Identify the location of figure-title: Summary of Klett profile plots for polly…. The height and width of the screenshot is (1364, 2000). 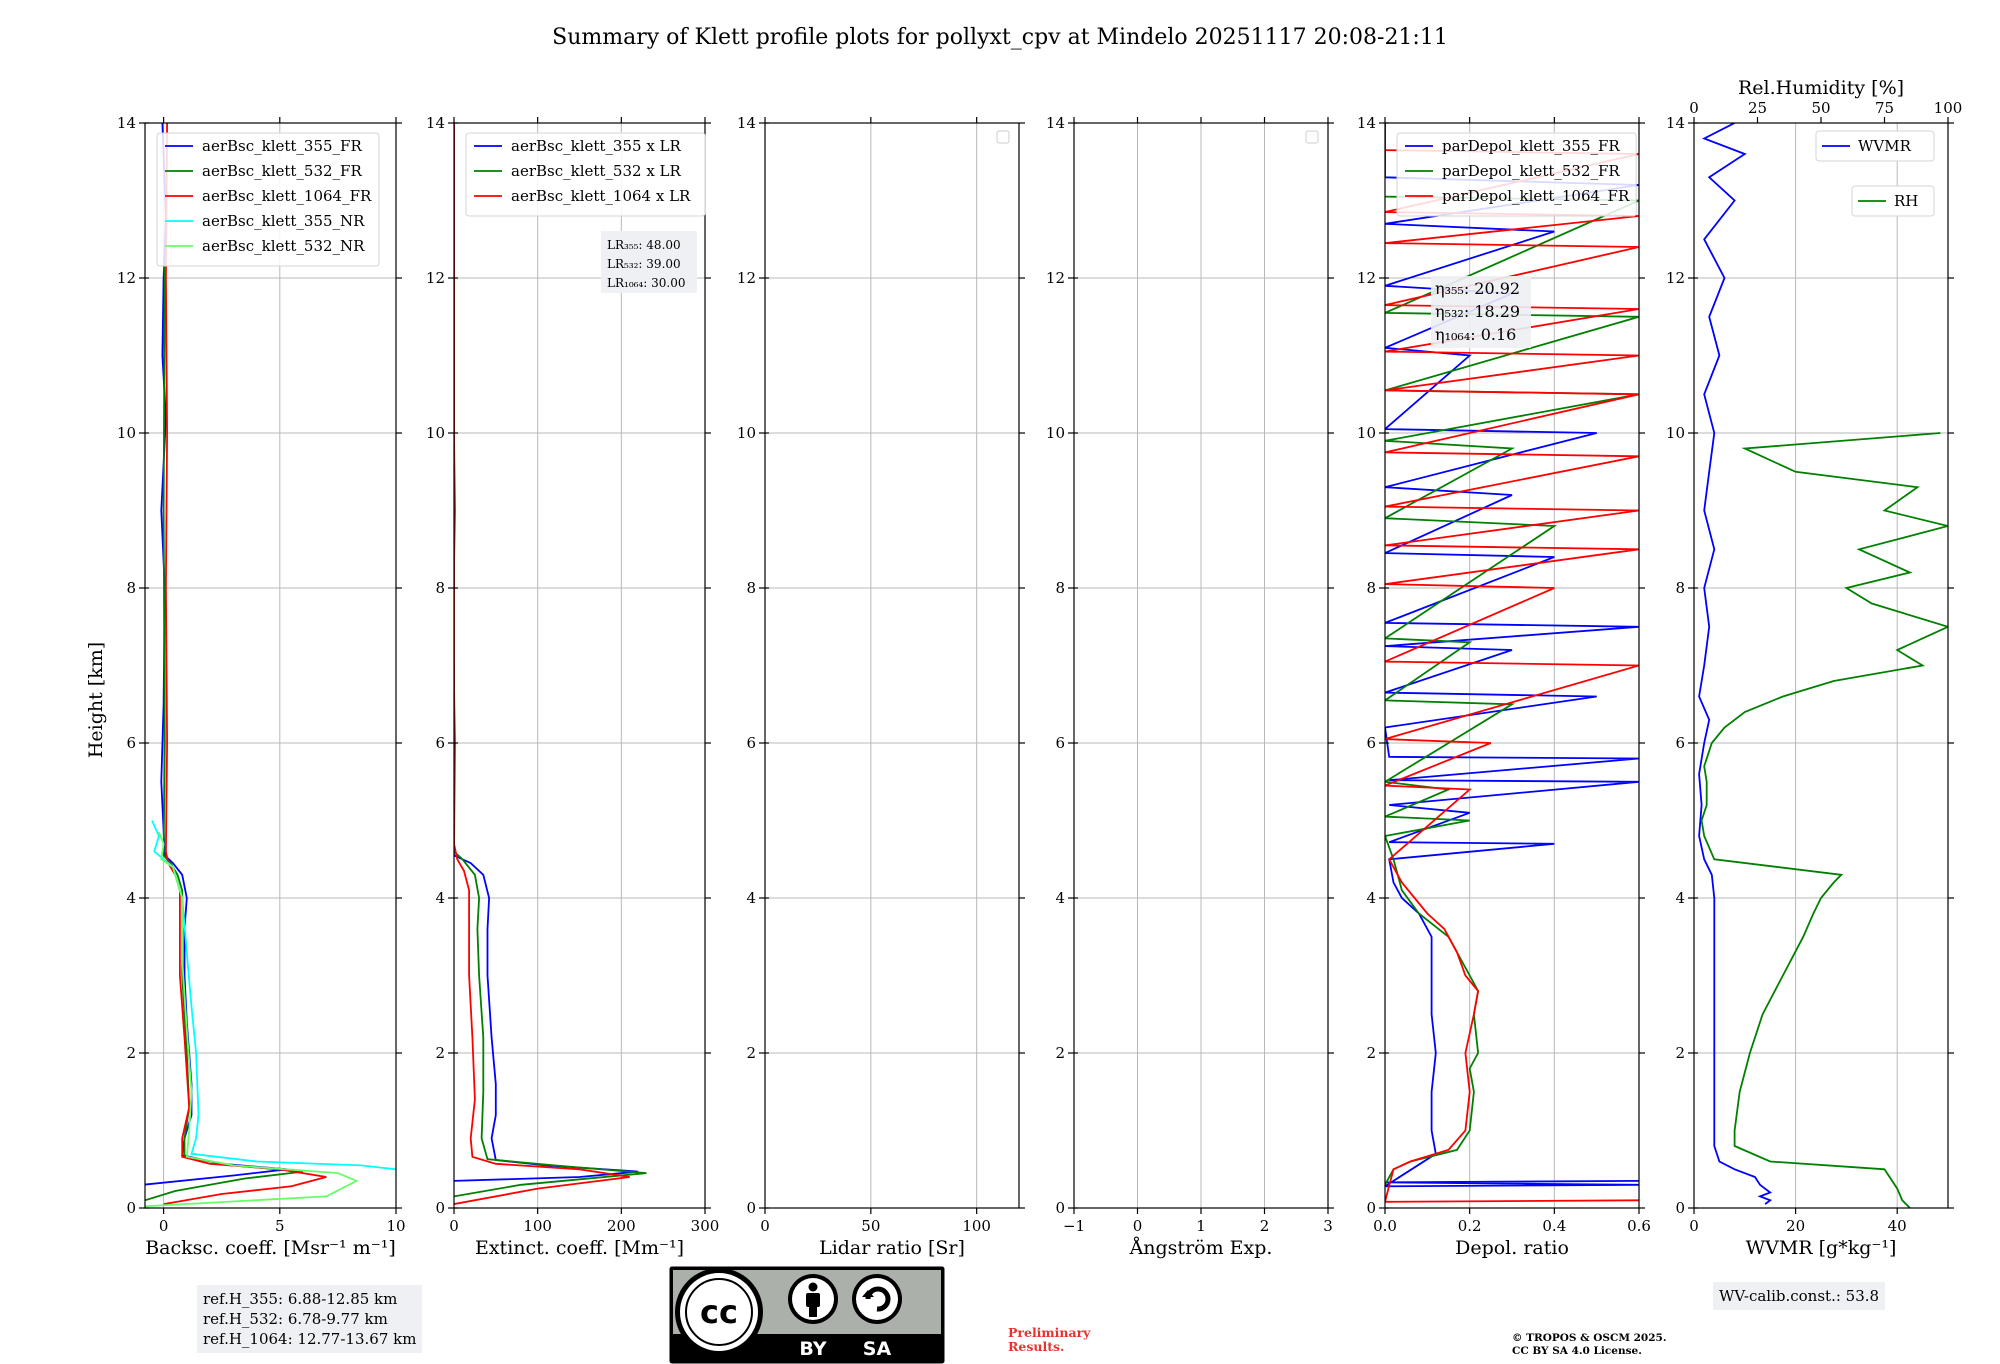
(1000, 37).